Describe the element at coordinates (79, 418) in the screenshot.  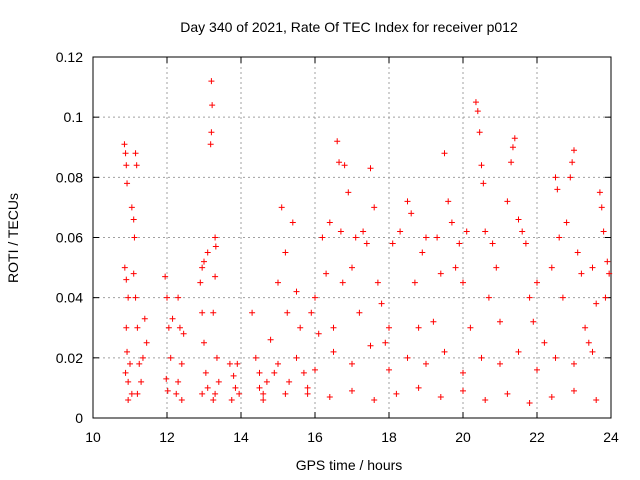
I see `y-tick-label: 0` at that location.